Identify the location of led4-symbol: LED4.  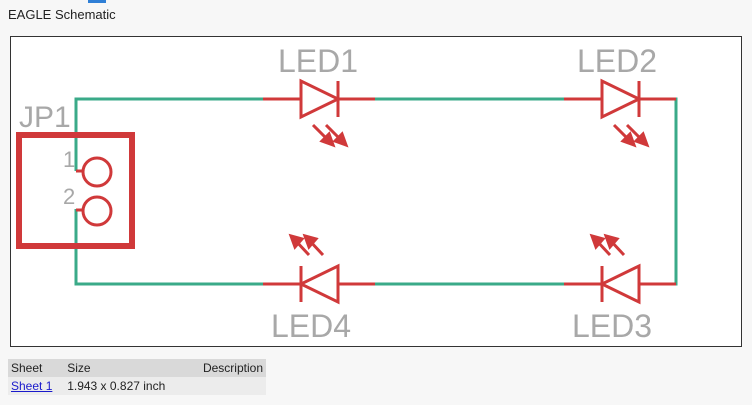
(319, 288).